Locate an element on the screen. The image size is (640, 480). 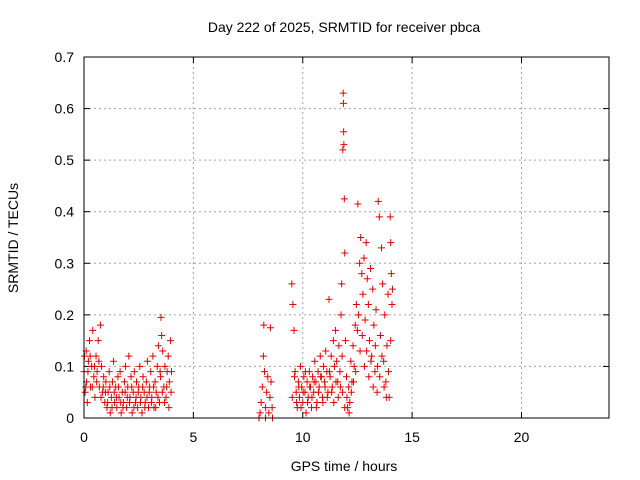
x-tick-label: 5 is located at coordinates (193, 437).